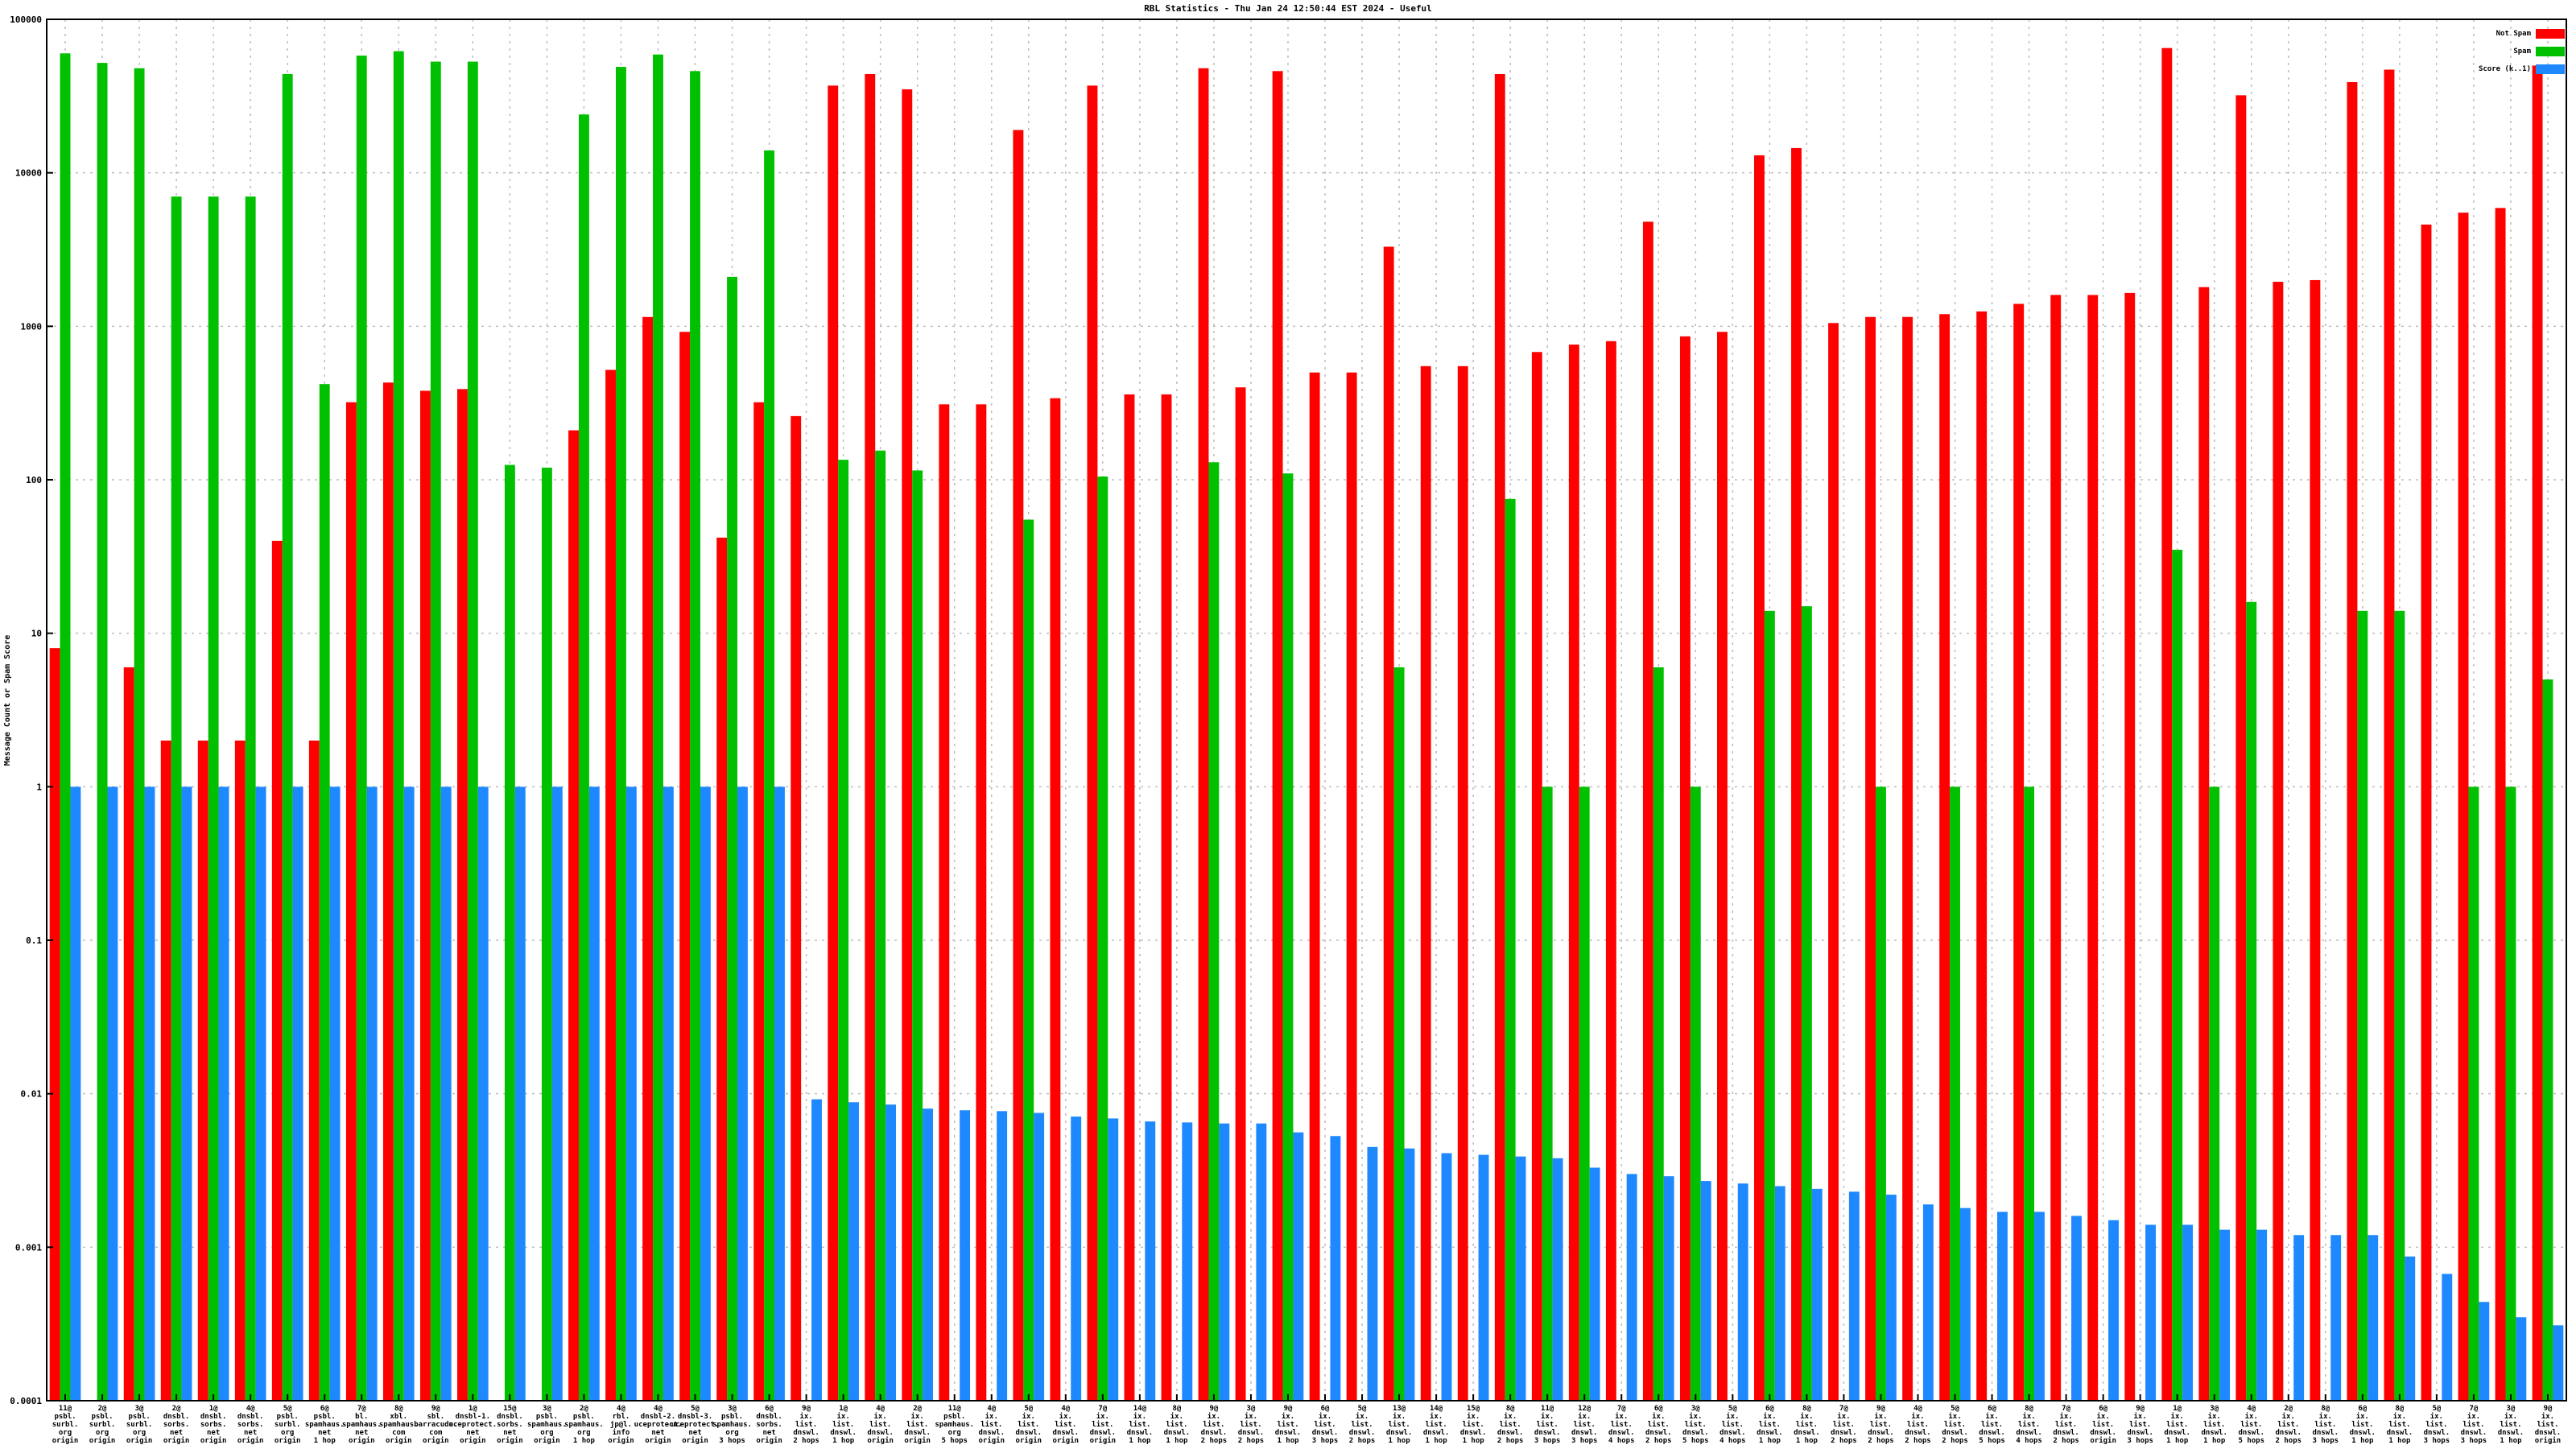 Image resolution: width=2576 pixels, height=1449 pixels. I want to click on category-label-line: 2 hops, so click(2066, 1441).